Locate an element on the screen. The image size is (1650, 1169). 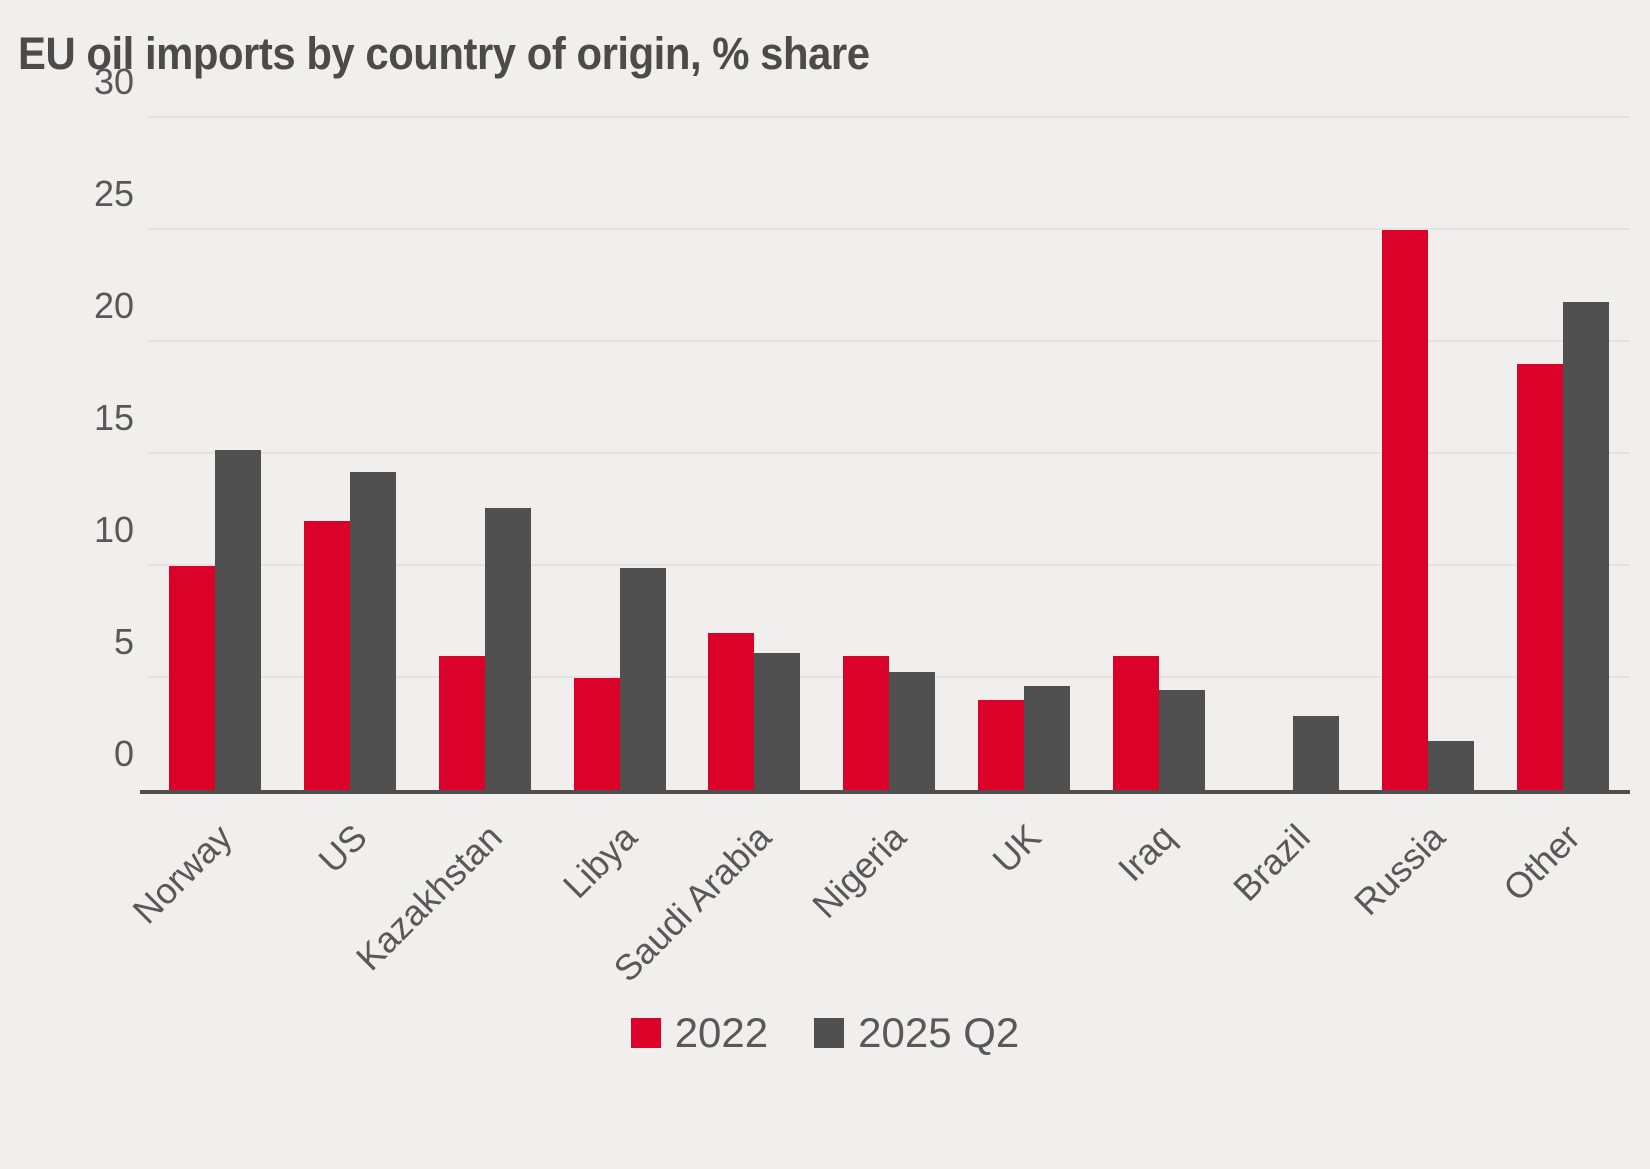
x-axis-label-cell: Russia is located at coordinates (1421, 900).